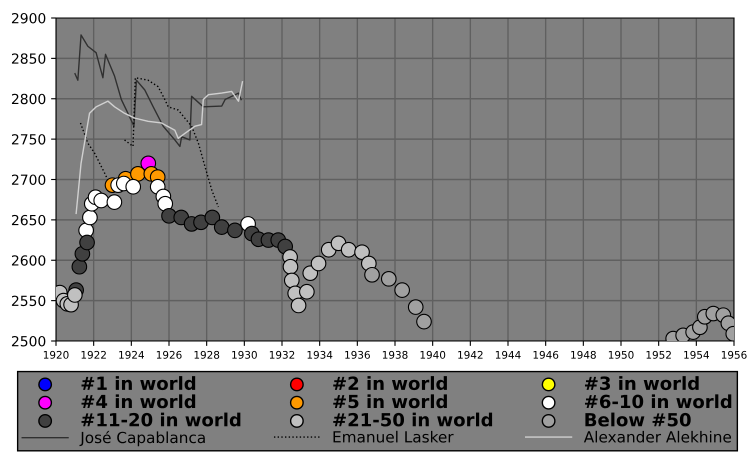 The height and width of the screenshot is (464, 756). What do you see at coordinates (433, 354) in the screenshot?
I see `x-tick-label: 1940` at bounding box center [433, 354].